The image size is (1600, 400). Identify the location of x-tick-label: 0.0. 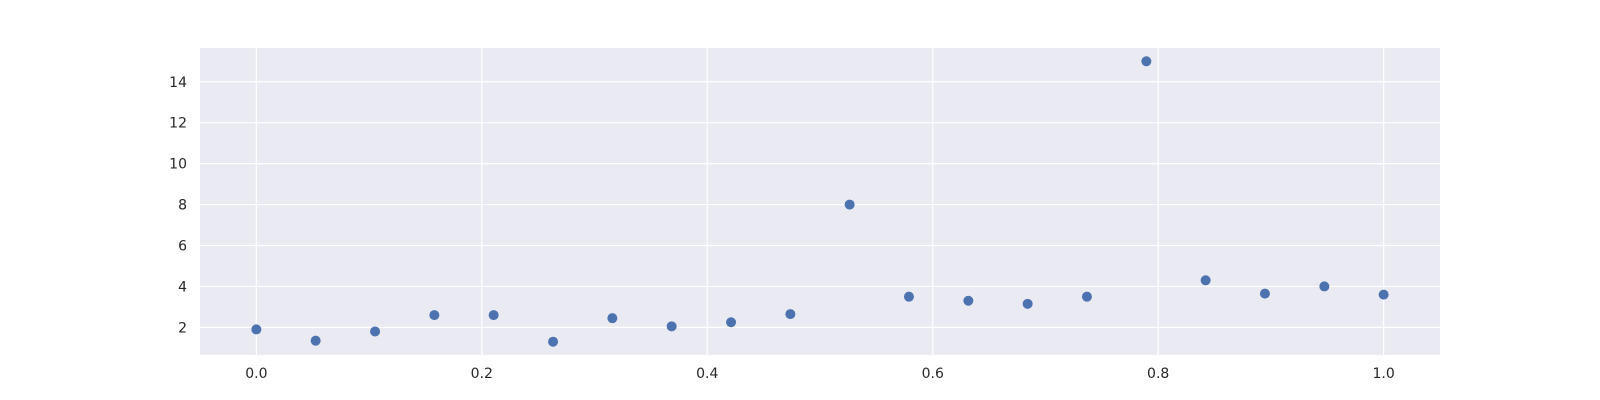
(256, 374).